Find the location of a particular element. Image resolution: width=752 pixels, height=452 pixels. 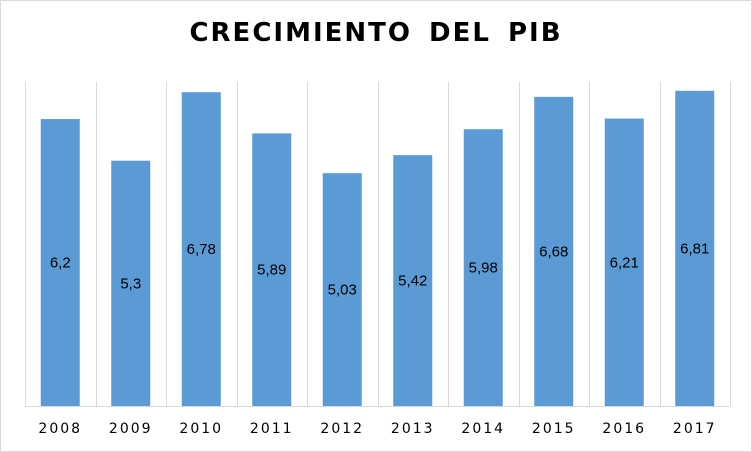

x-tick-label-2008: 2008 is located at coordinates (60, 429).